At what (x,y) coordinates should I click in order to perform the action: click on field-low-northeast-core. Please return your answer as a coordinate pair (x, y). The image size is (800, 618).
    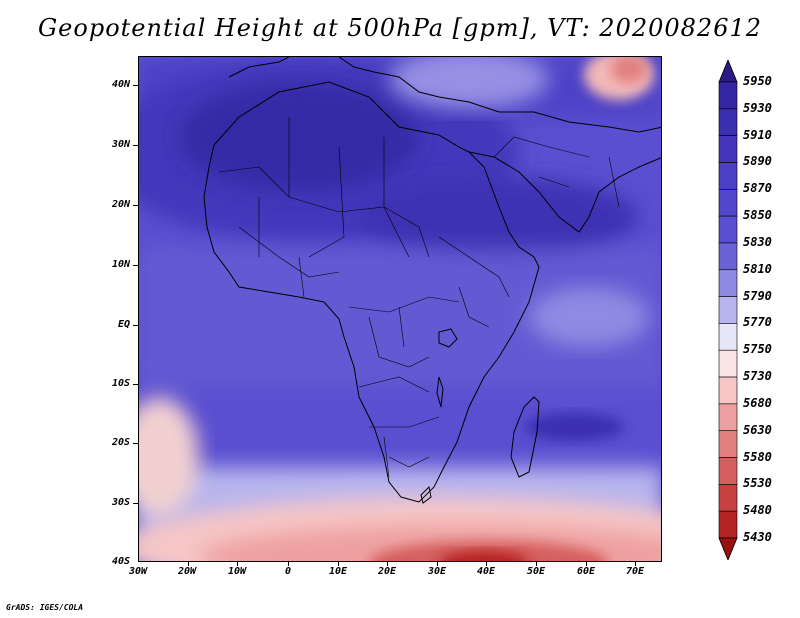
    Looking at the image, I should click on (629, 70).